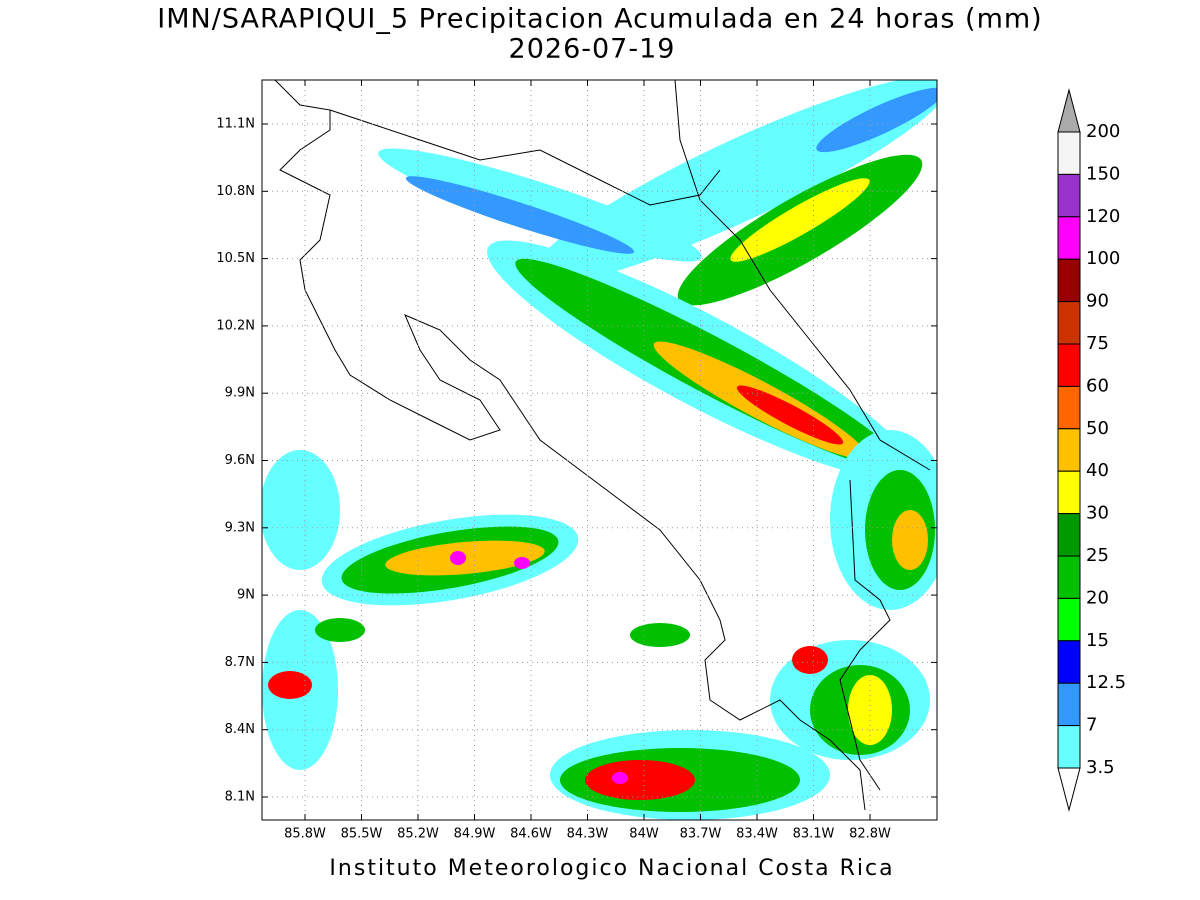 Image resolution: width=1200 pixels, height=900 pixels. Describe the element at coordinates (644, 834) in the screenshot. I see `lon-label: 84W` at that location.